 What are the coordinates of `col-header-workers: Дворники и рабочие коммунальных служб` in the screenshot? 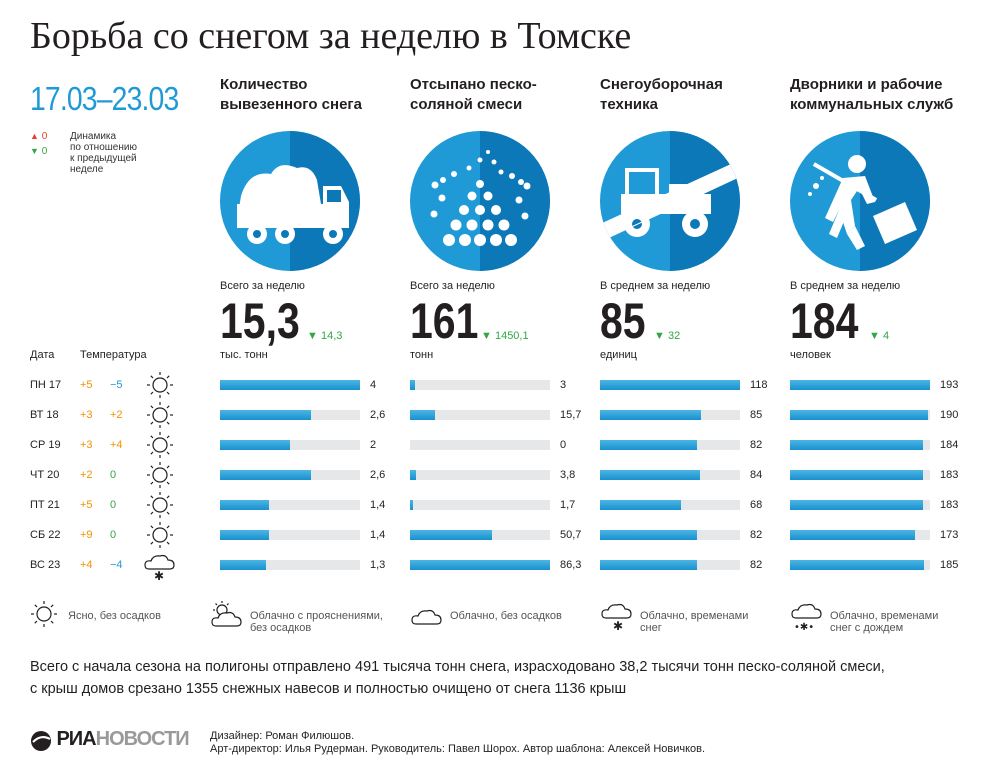 It's located at (871, 95).